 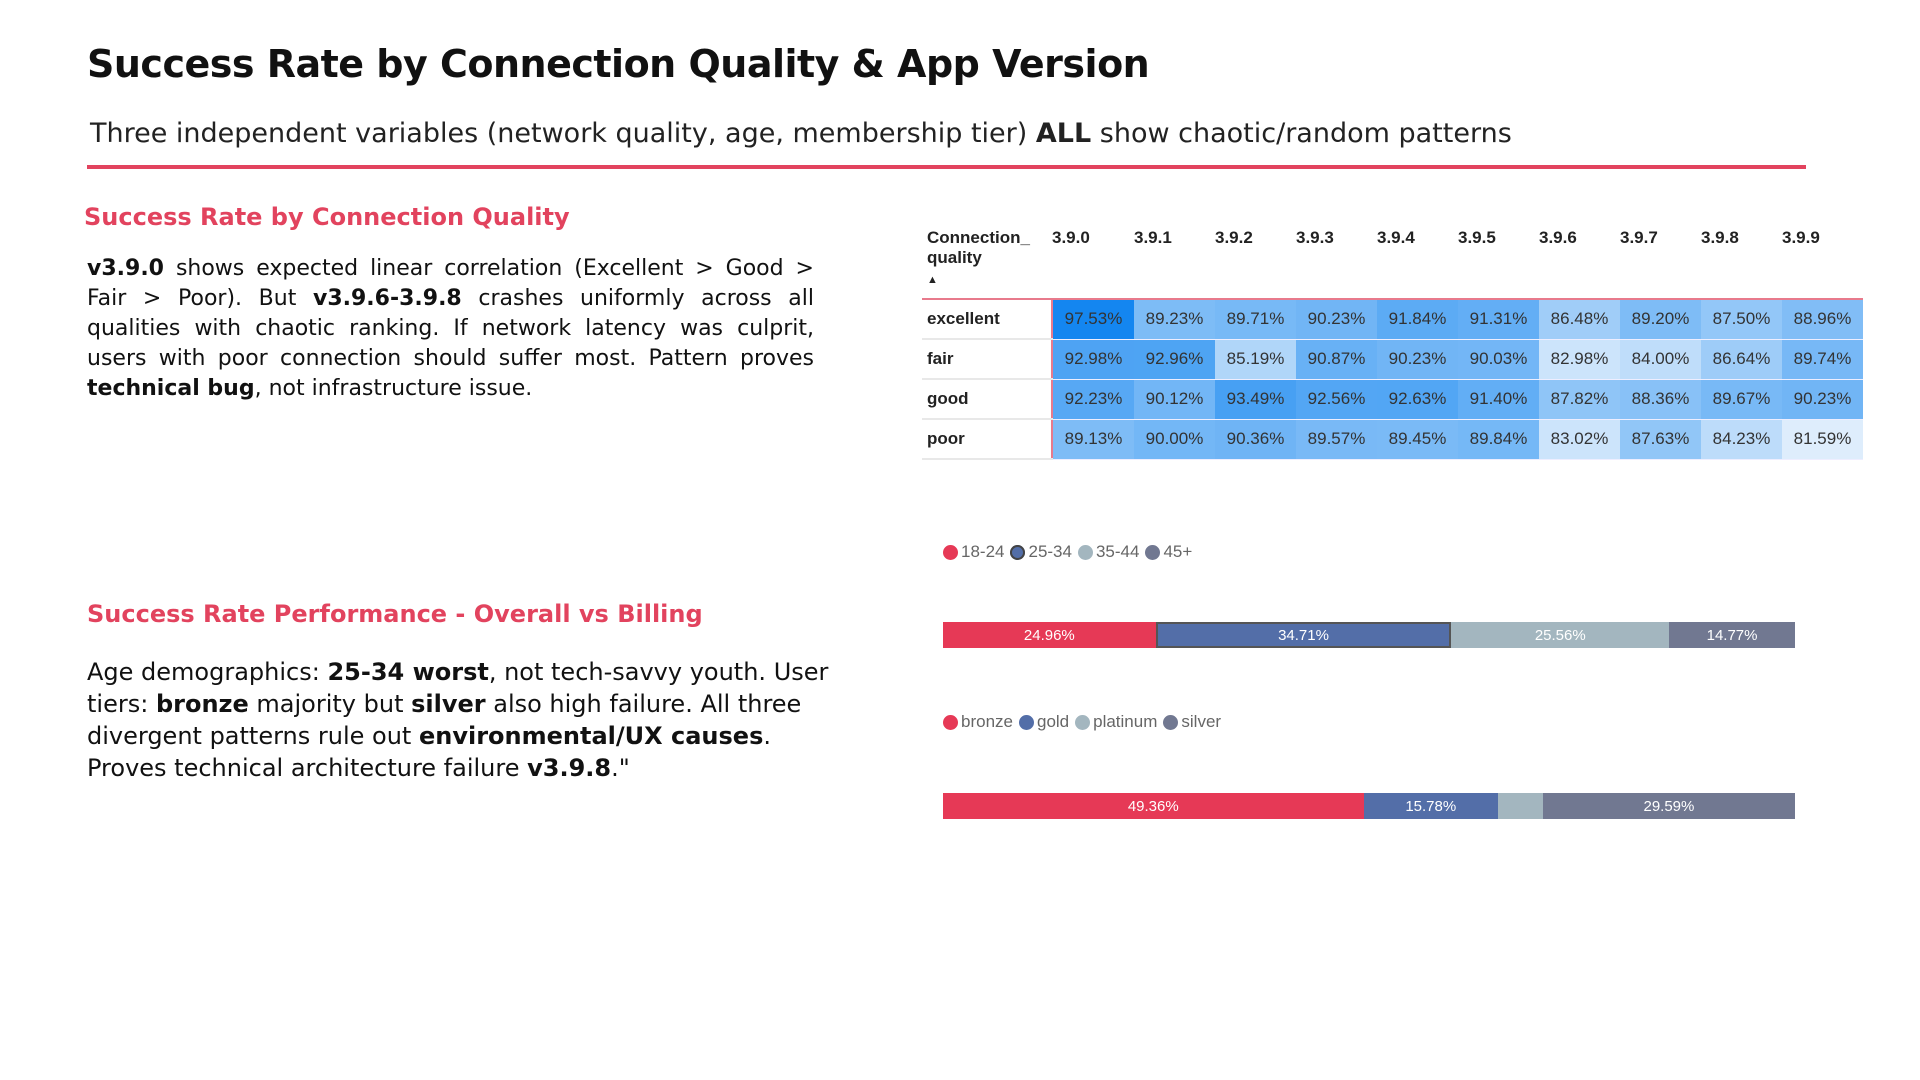 I want to click on body-text: .", so click(x=620, y=768).